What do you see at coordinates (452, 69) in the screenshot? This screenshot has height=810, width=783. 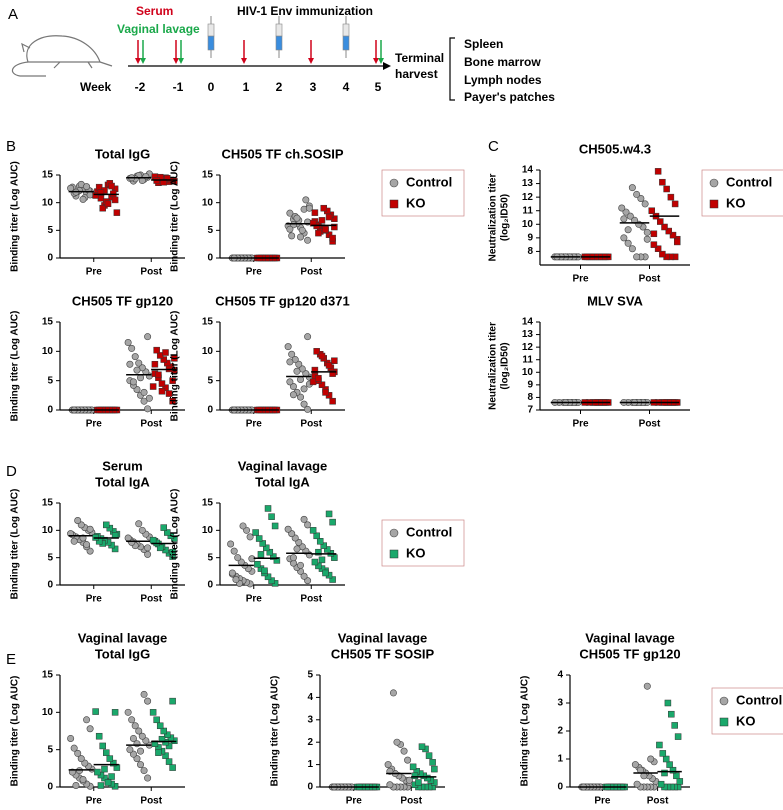 I see `bracket` at bounding box center [452, 69].